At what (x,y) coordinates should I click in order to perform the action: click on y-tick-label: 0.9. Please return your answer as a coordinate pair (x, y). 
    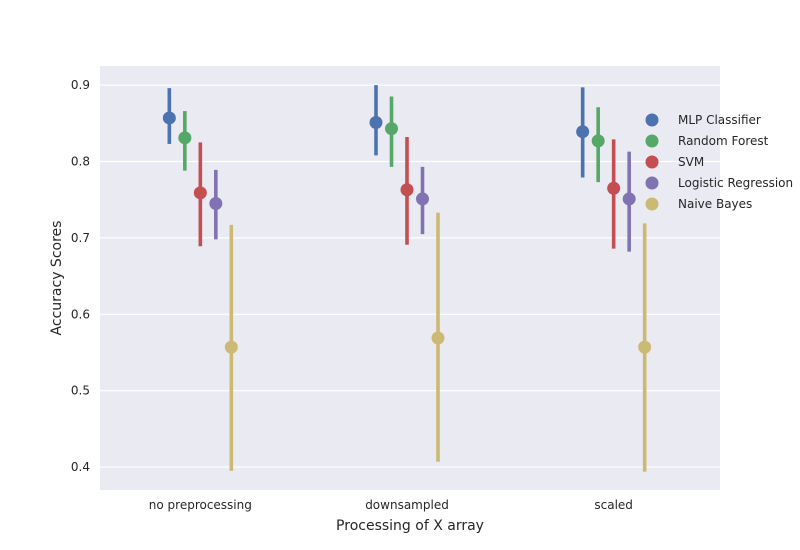
    Looking at the image, I should click on (80, 85).